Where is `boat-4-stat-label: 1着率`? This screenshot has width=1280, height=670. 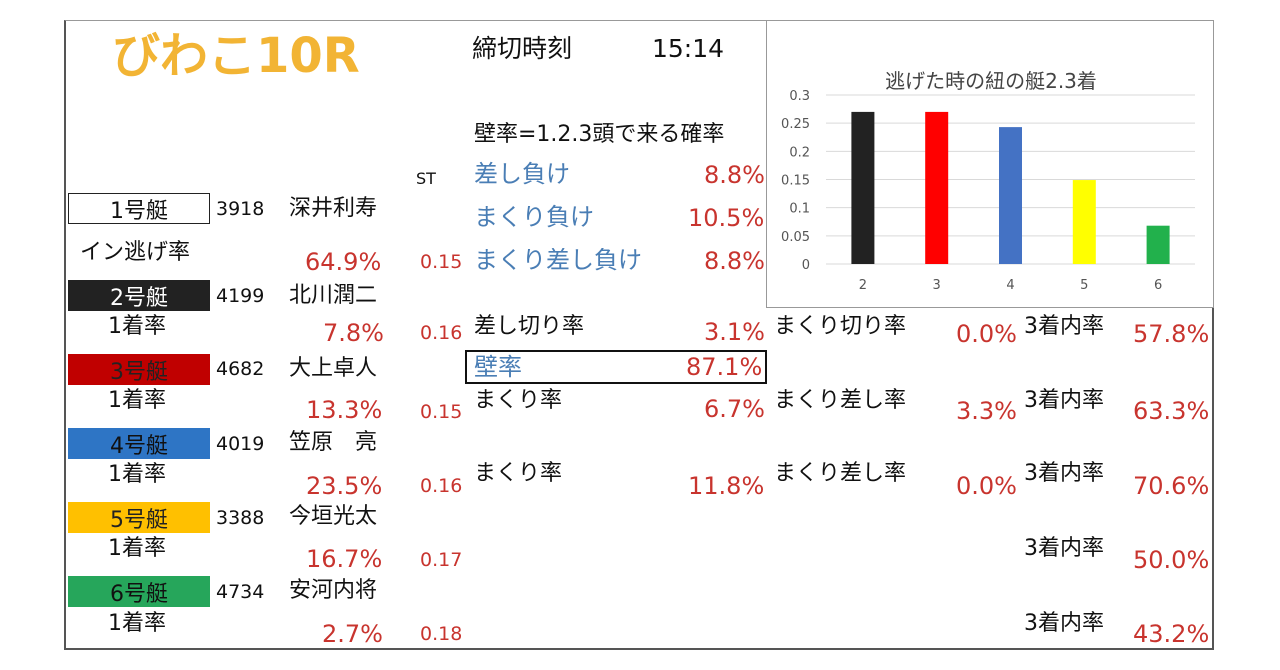 boat-4-stat-label: 1着率 is located at coordinates (137, 474).